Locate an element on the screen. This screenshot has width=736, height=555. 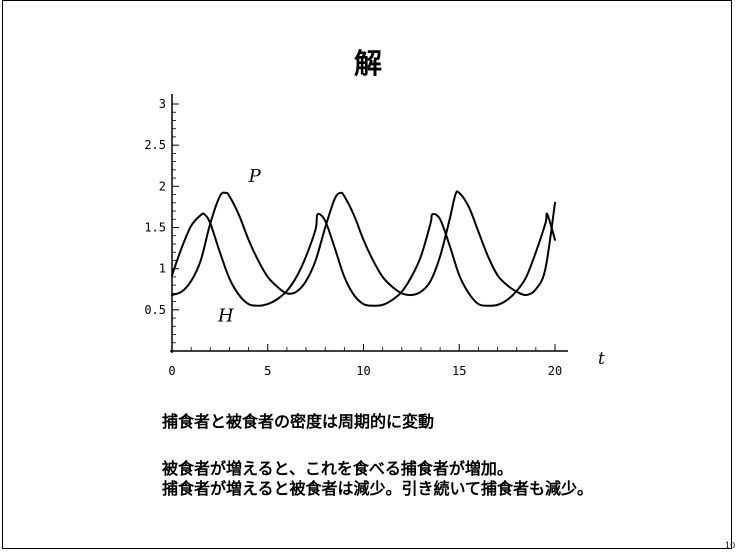
chart-labels: PH is located at coordinates (239, 246).